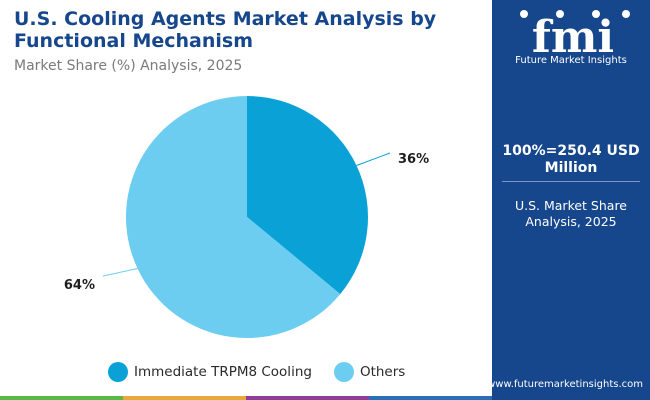  I want to click on website-link: www.futuremarketinsights.com, so click(565, 384).